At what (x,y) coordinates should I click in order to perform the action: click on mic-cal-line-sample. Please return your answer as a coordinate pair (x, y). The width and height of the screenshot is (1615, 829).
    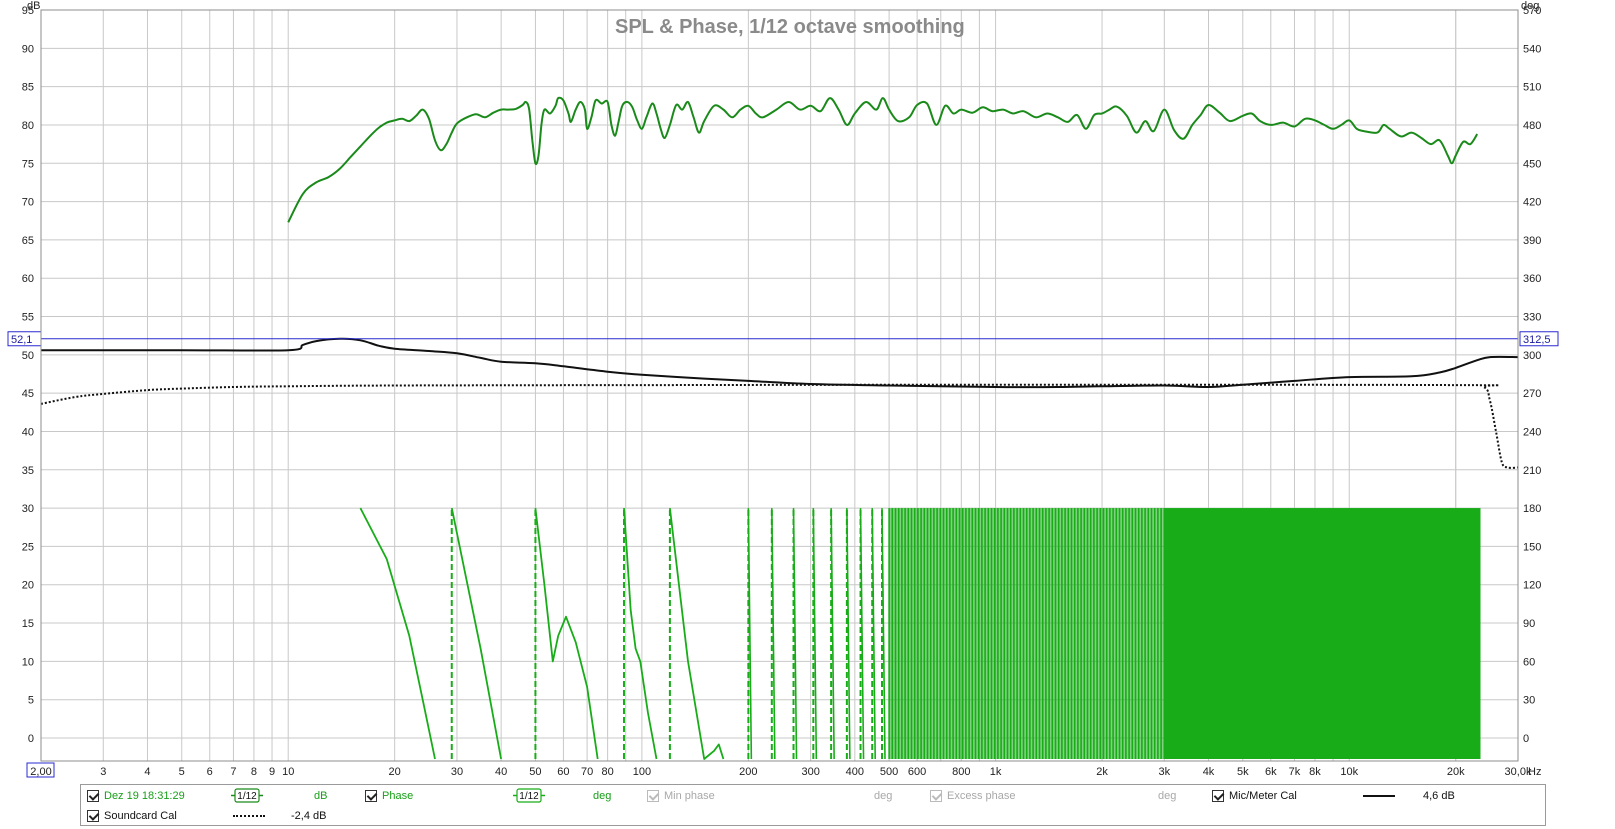
    Looking at the image, I should click on (1379, 796).